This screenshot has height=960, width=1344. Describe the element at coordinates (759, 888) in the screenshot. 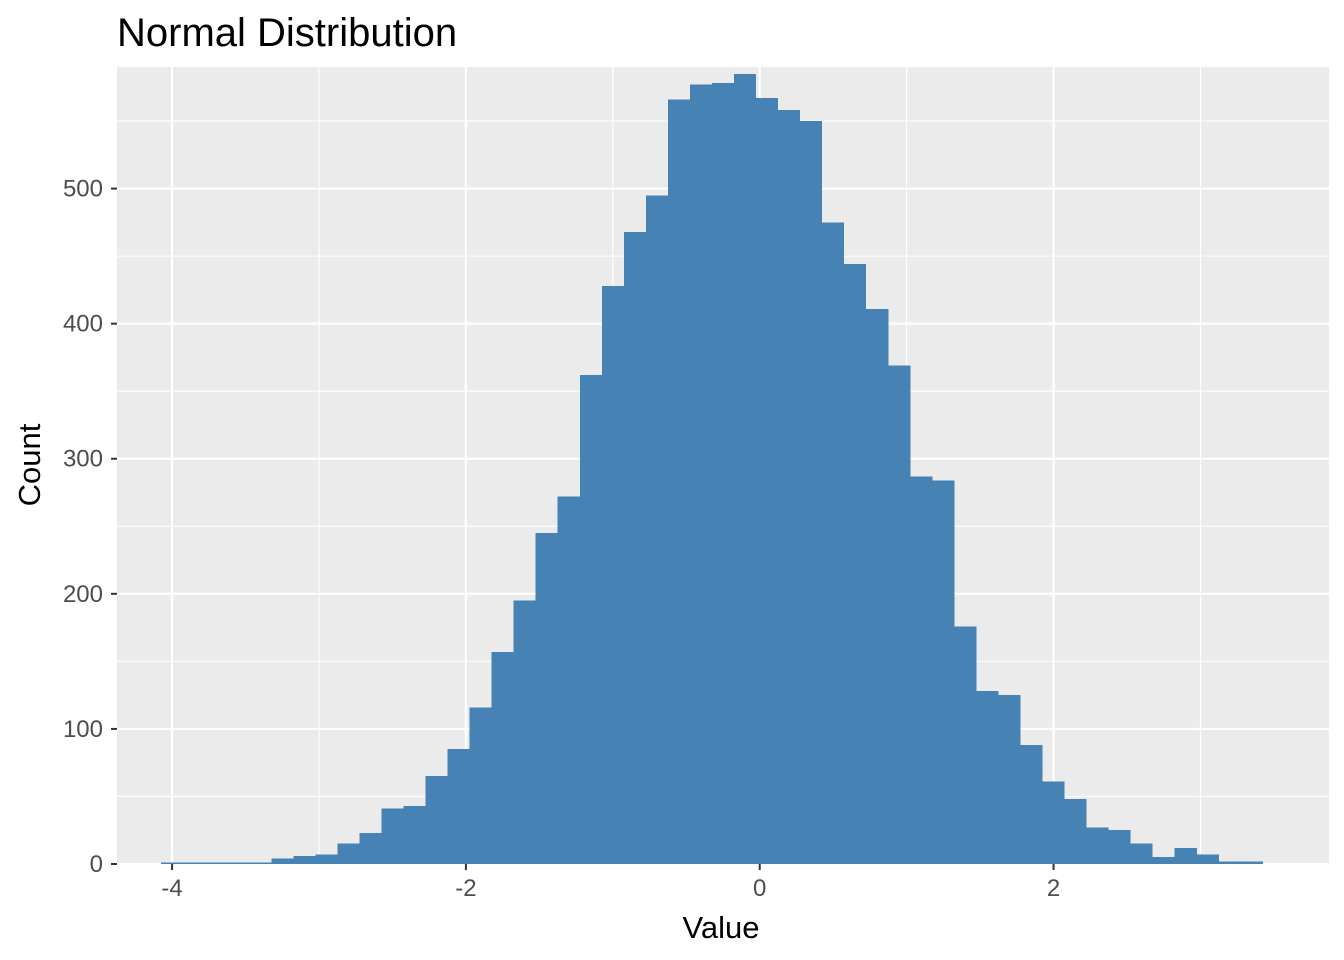

I see `x-tick-label: 0` at that location.